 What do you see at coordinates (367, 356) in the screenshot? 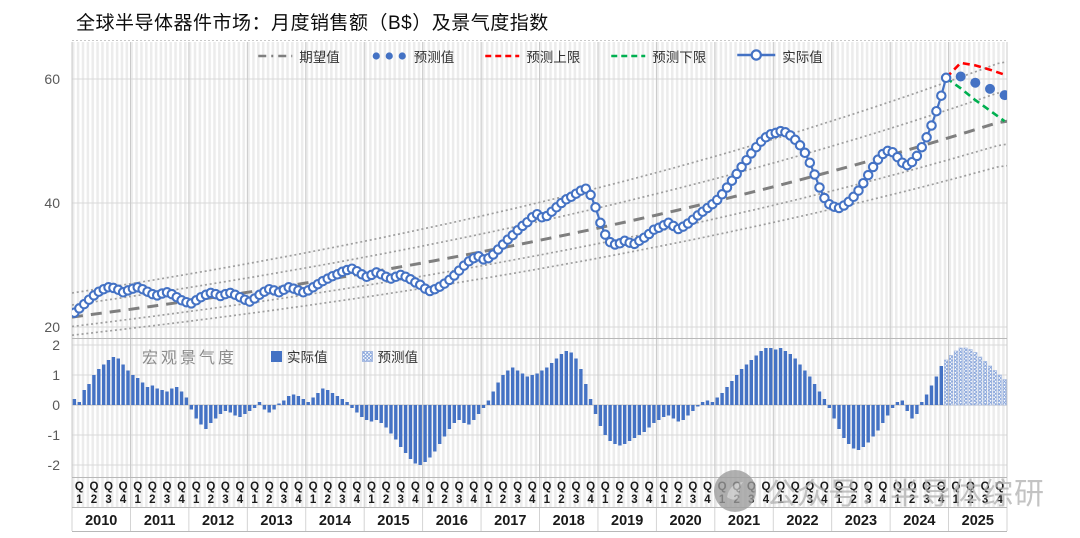
I see `bar-forecast-swatch-icon` at bounding box center [367, 356].